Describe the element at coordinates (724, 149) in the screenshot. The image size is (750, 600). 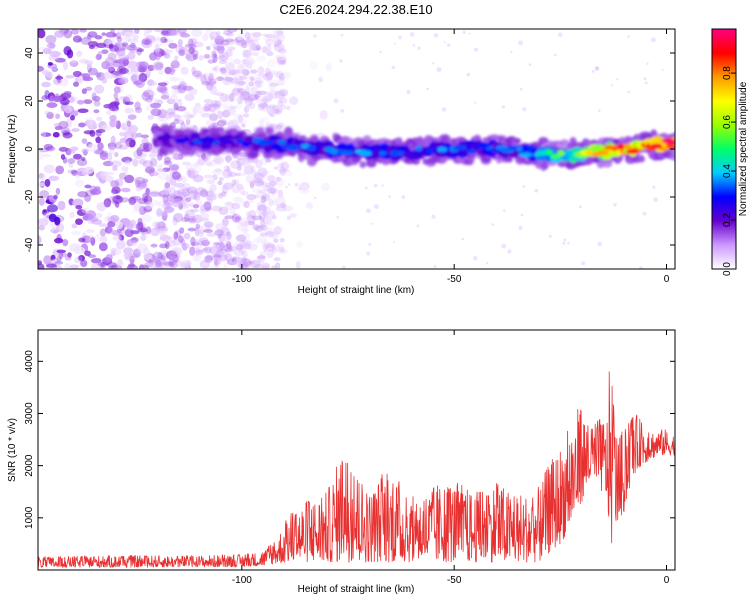
I see `colorbar-scale` at that location.